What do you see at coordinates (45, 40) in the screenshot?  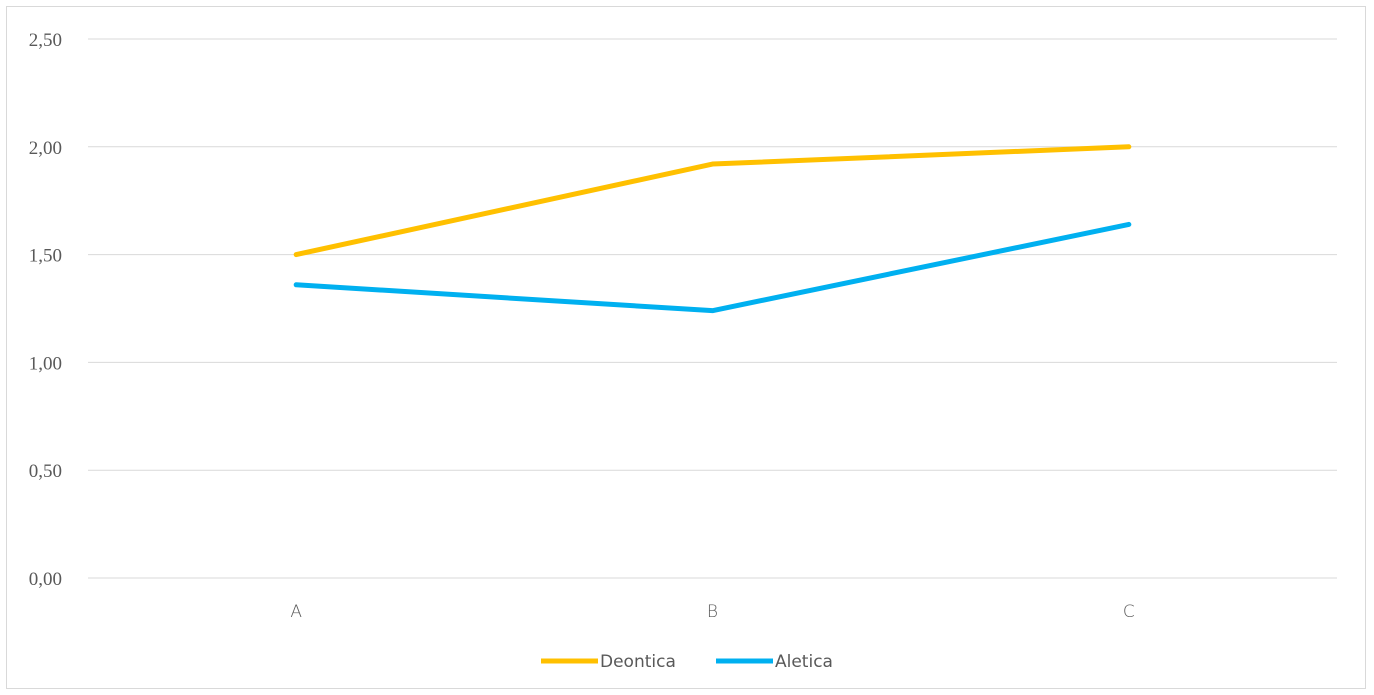 I see `y-tick-label: 2,50` at bounding box center [45, 40].